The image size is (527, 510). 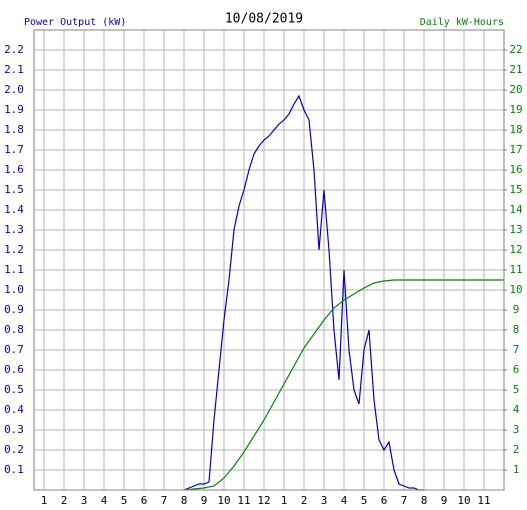 What do you see at coordinates (14, 369) in the screenshot?
I see `y-tick-label: 0.6` at bounding box center [14, 369].